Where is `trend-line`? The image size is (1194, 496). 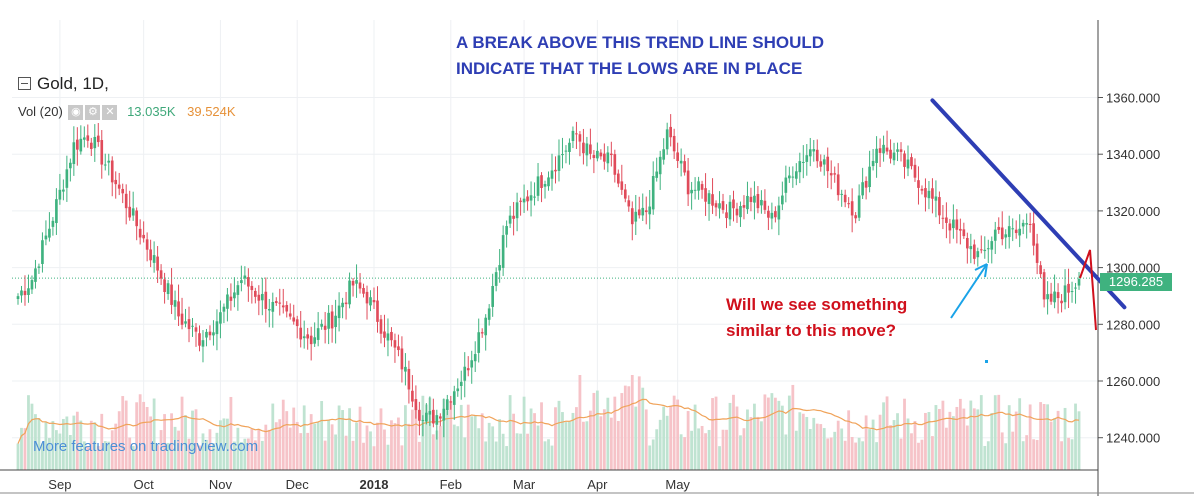
trend-line is located at coordinates (1028, 204).